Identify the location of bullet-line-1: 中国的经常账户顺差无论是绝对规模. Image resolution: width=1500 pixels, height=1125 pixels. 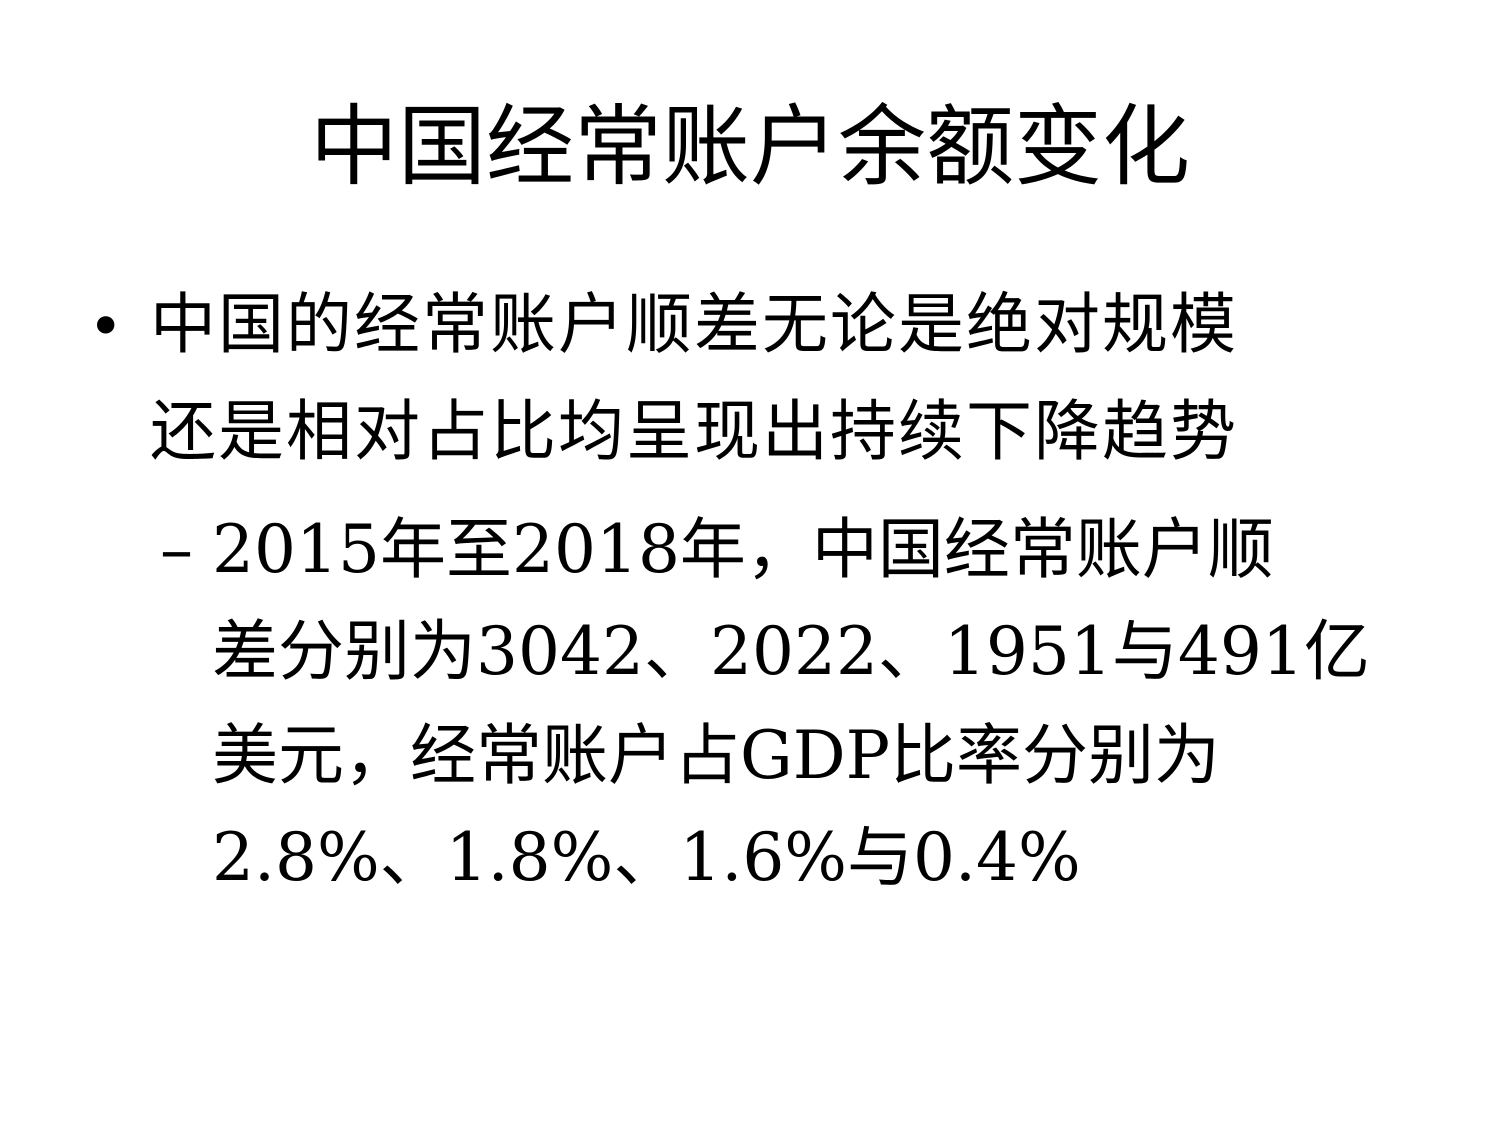
(694, 324).